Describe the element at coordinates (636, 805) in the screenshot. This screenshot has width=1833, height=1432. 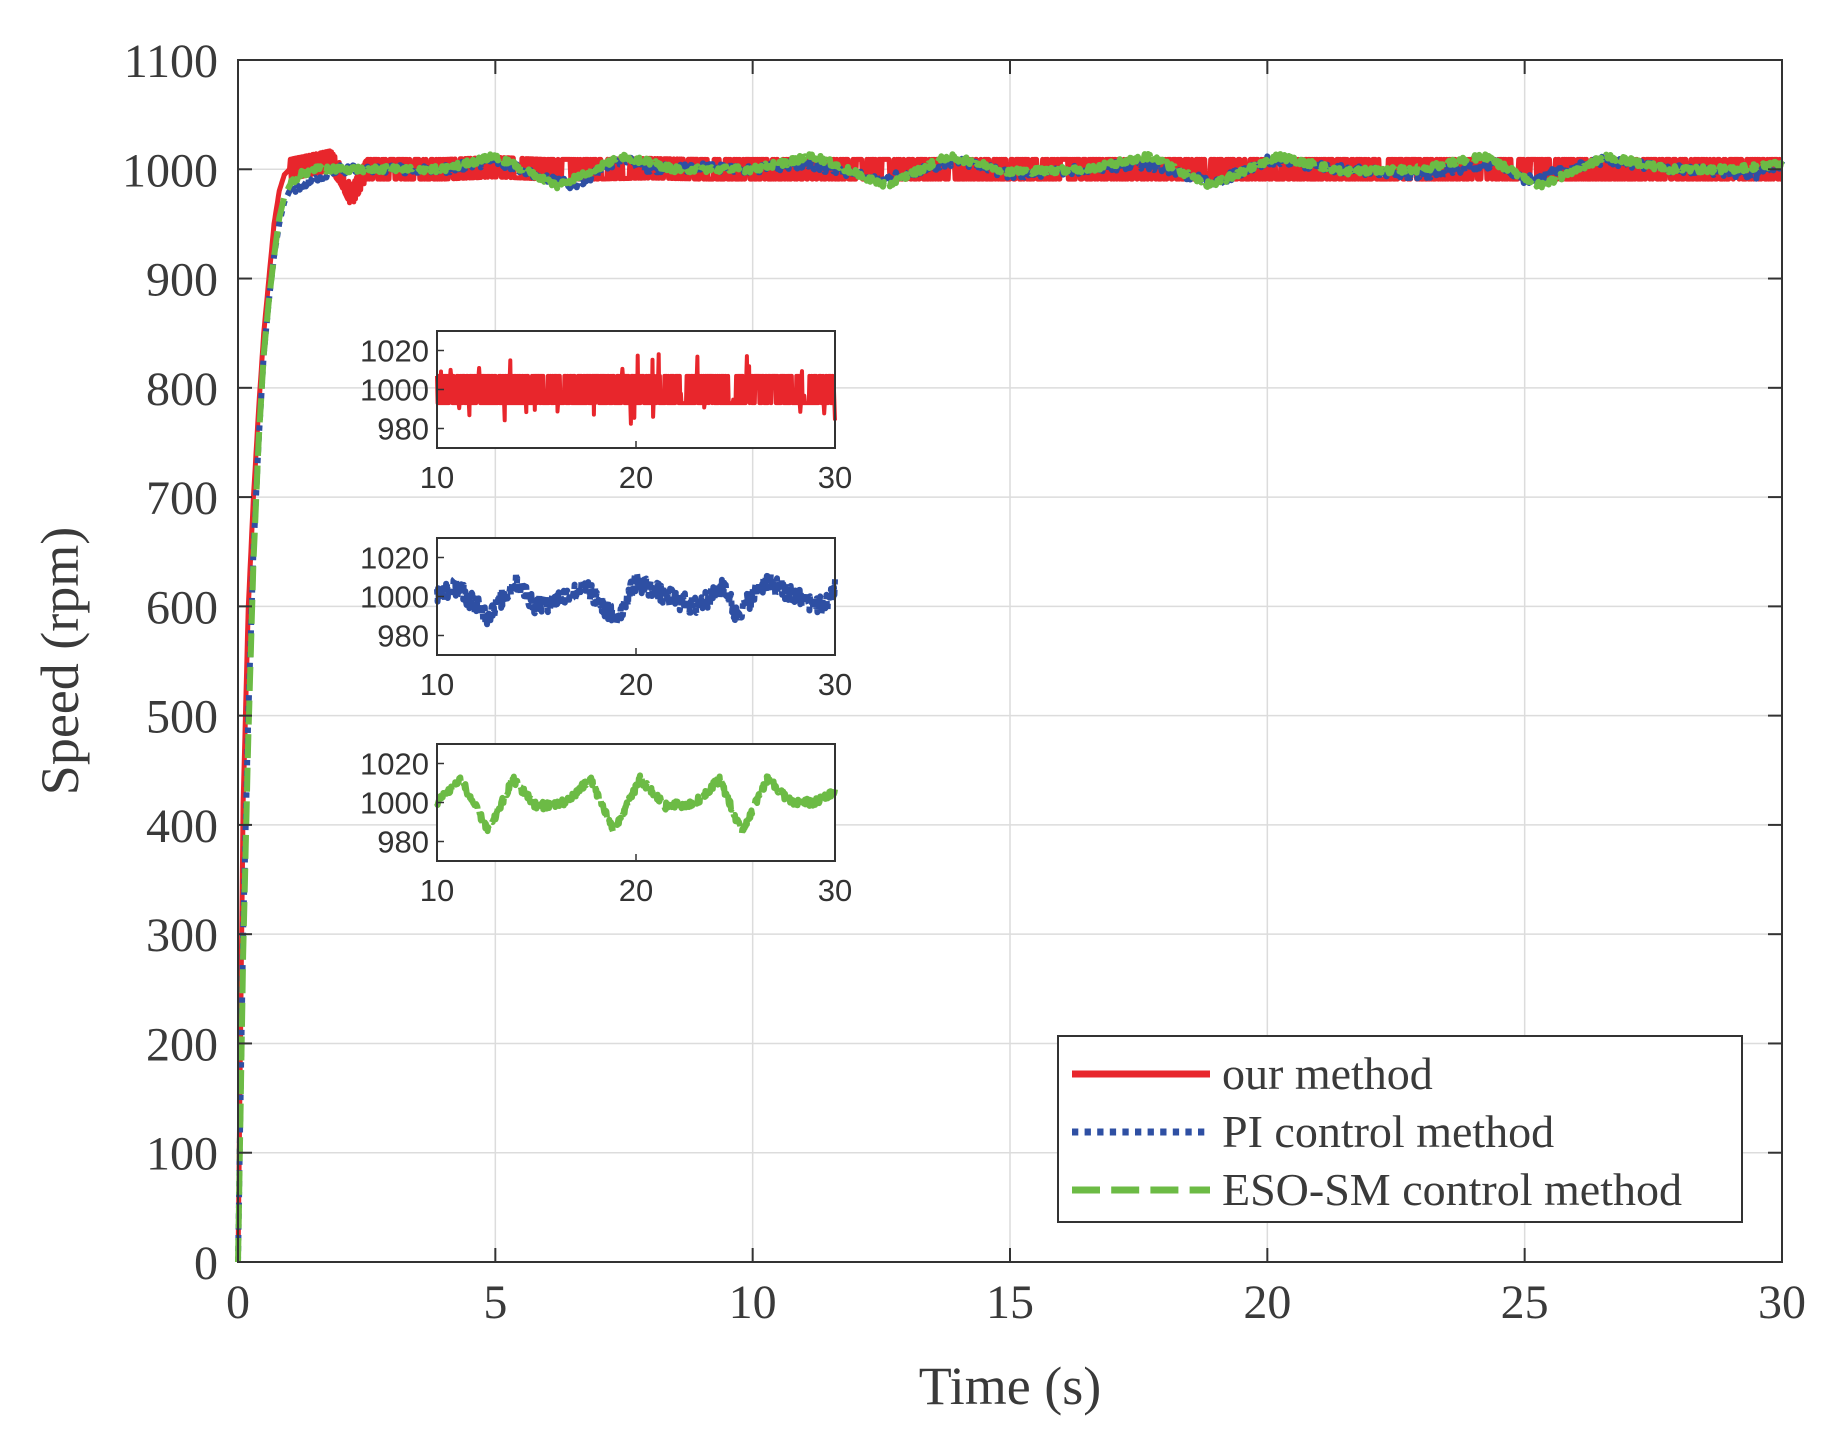
I see `inset-series-line-eso-sm-control-method` at that location.